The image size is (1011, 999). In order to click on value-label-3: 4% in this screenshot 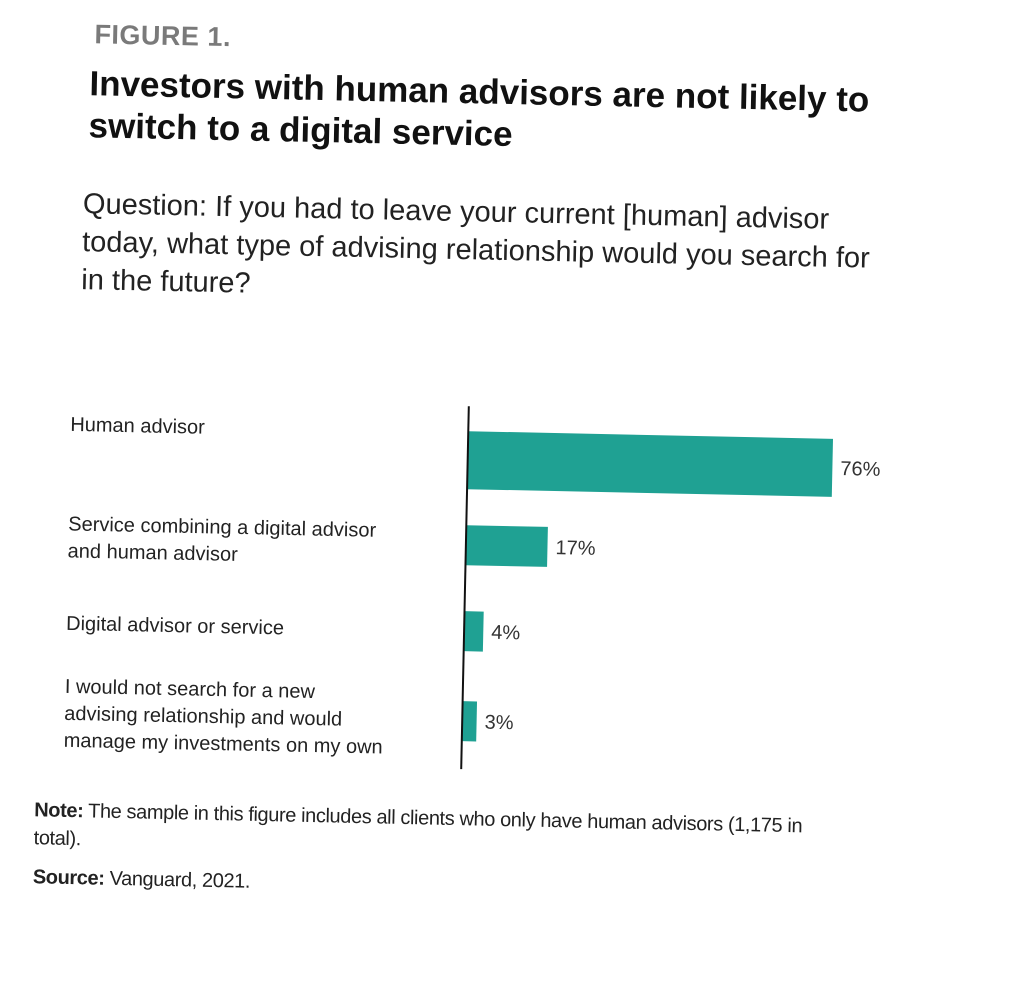, I will do `click(506, 633)`.